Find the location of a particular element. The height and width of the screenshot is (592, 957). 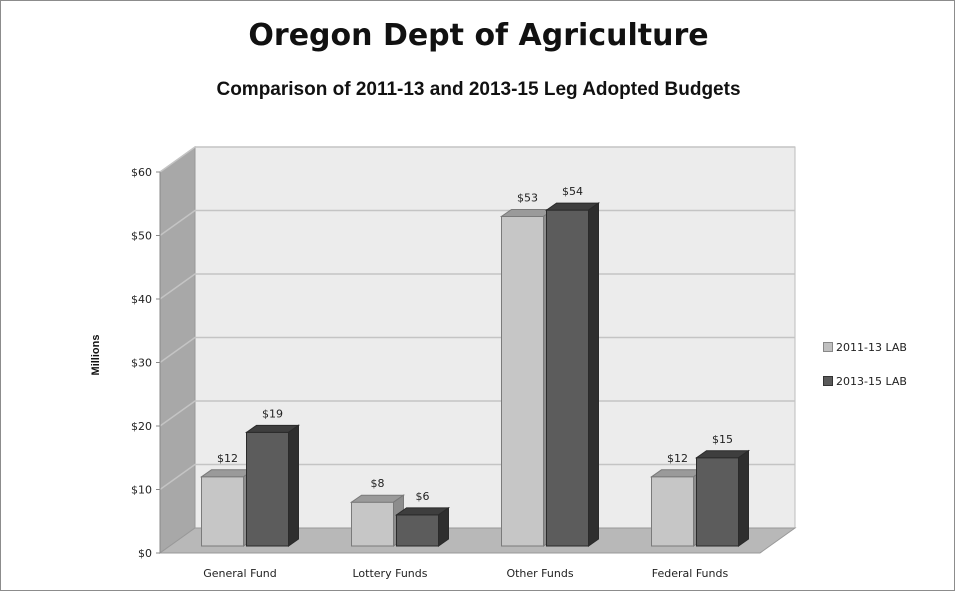

legend-label-2011-13: 2011-13 LAB is located at coordinates (871, 347).